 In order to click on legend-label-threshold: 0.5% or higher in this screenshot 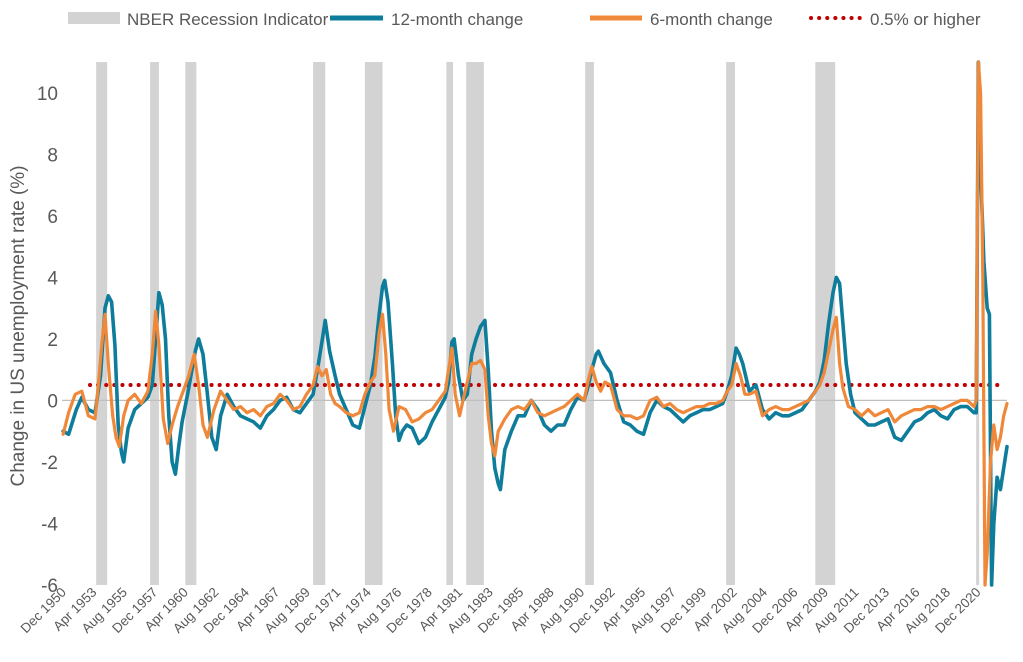, I will do `click(925, 19)`.